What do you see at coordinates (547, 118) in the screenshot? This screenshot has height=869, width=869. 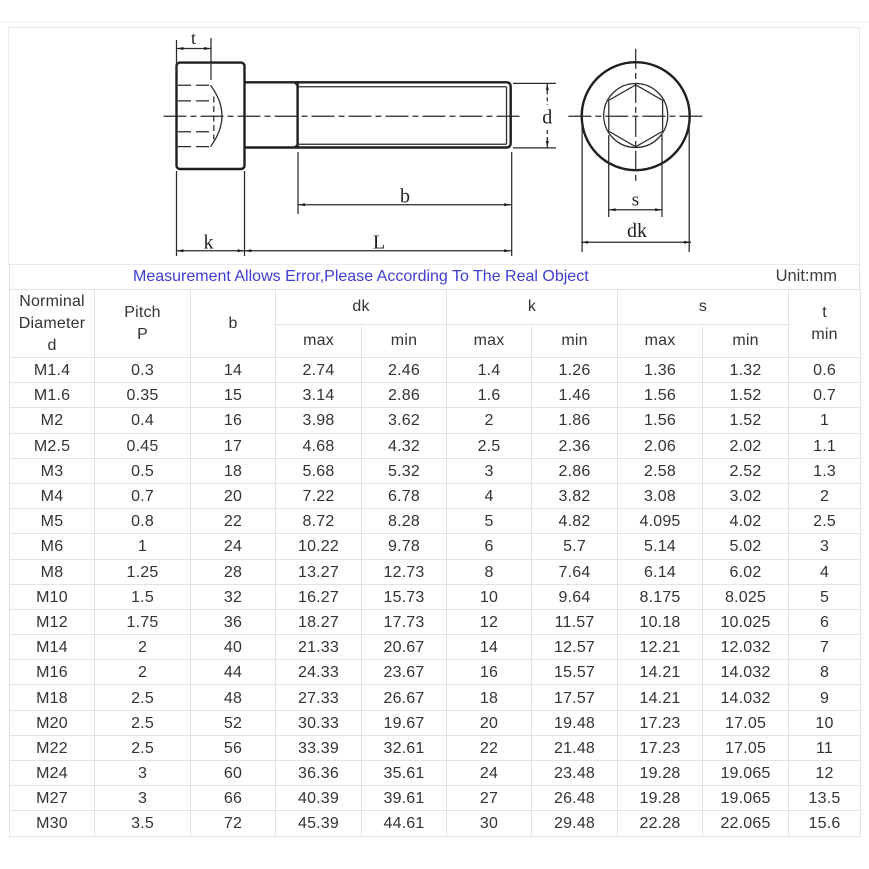 I see `svg-text: d` at bounding box center [547, 118].